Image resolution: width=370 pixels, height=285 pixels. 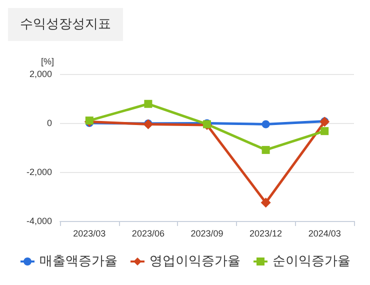 What do you see at coordinates (49, 123) in the screenshot?
I see `y-tick-label: 0` at bounding box center [49, 123].